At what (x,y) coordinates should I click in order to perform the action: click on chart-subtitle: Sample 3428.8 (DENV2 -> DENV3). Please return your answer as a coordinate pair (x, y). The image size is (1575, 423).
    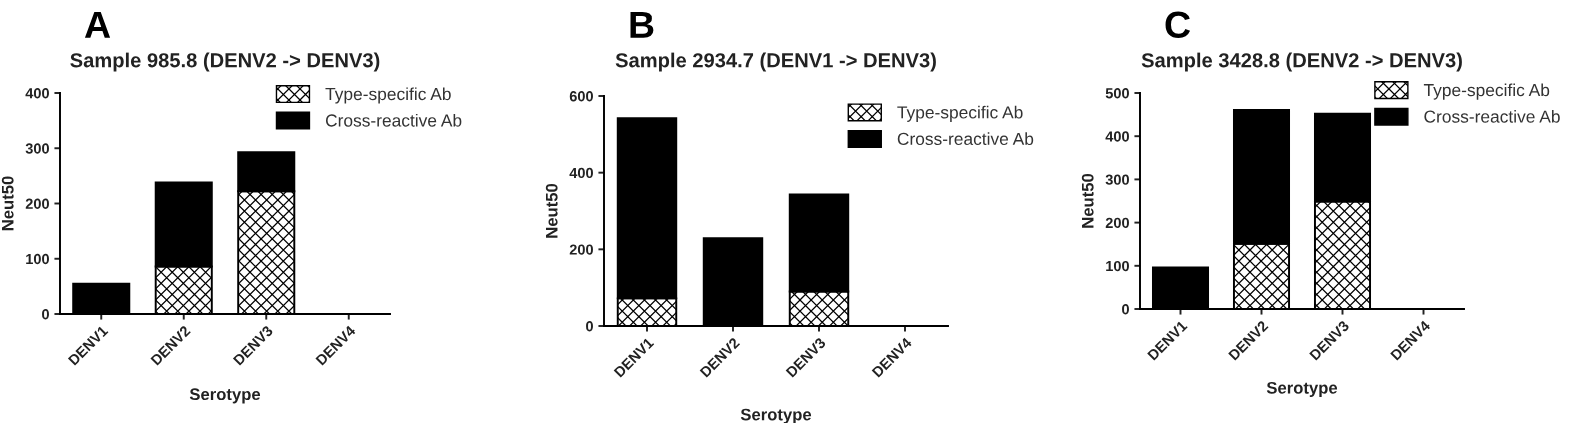
    Looking at the image, I should click on (1301, 62).